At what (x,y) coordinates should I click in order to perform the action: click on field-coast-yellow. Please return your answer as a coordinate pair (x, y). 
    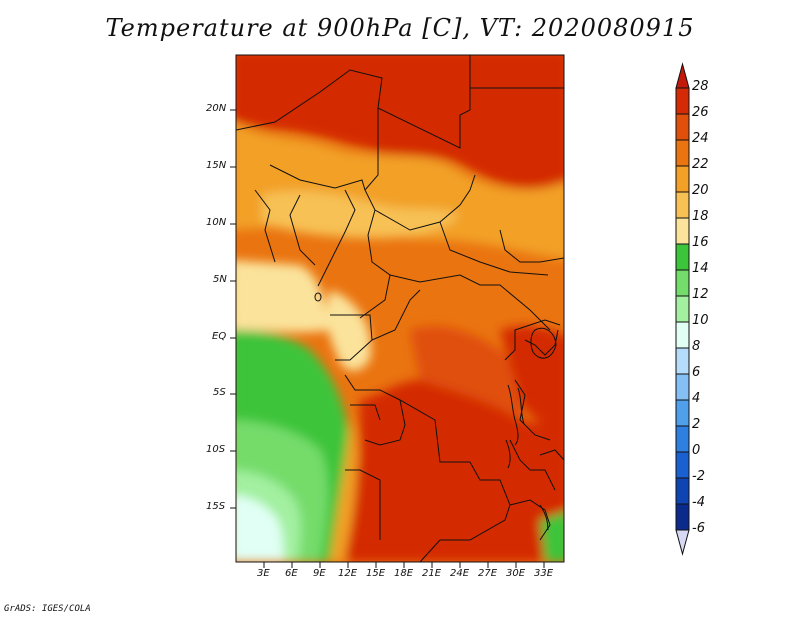
    Looking at the image, I should click on (283, 296).